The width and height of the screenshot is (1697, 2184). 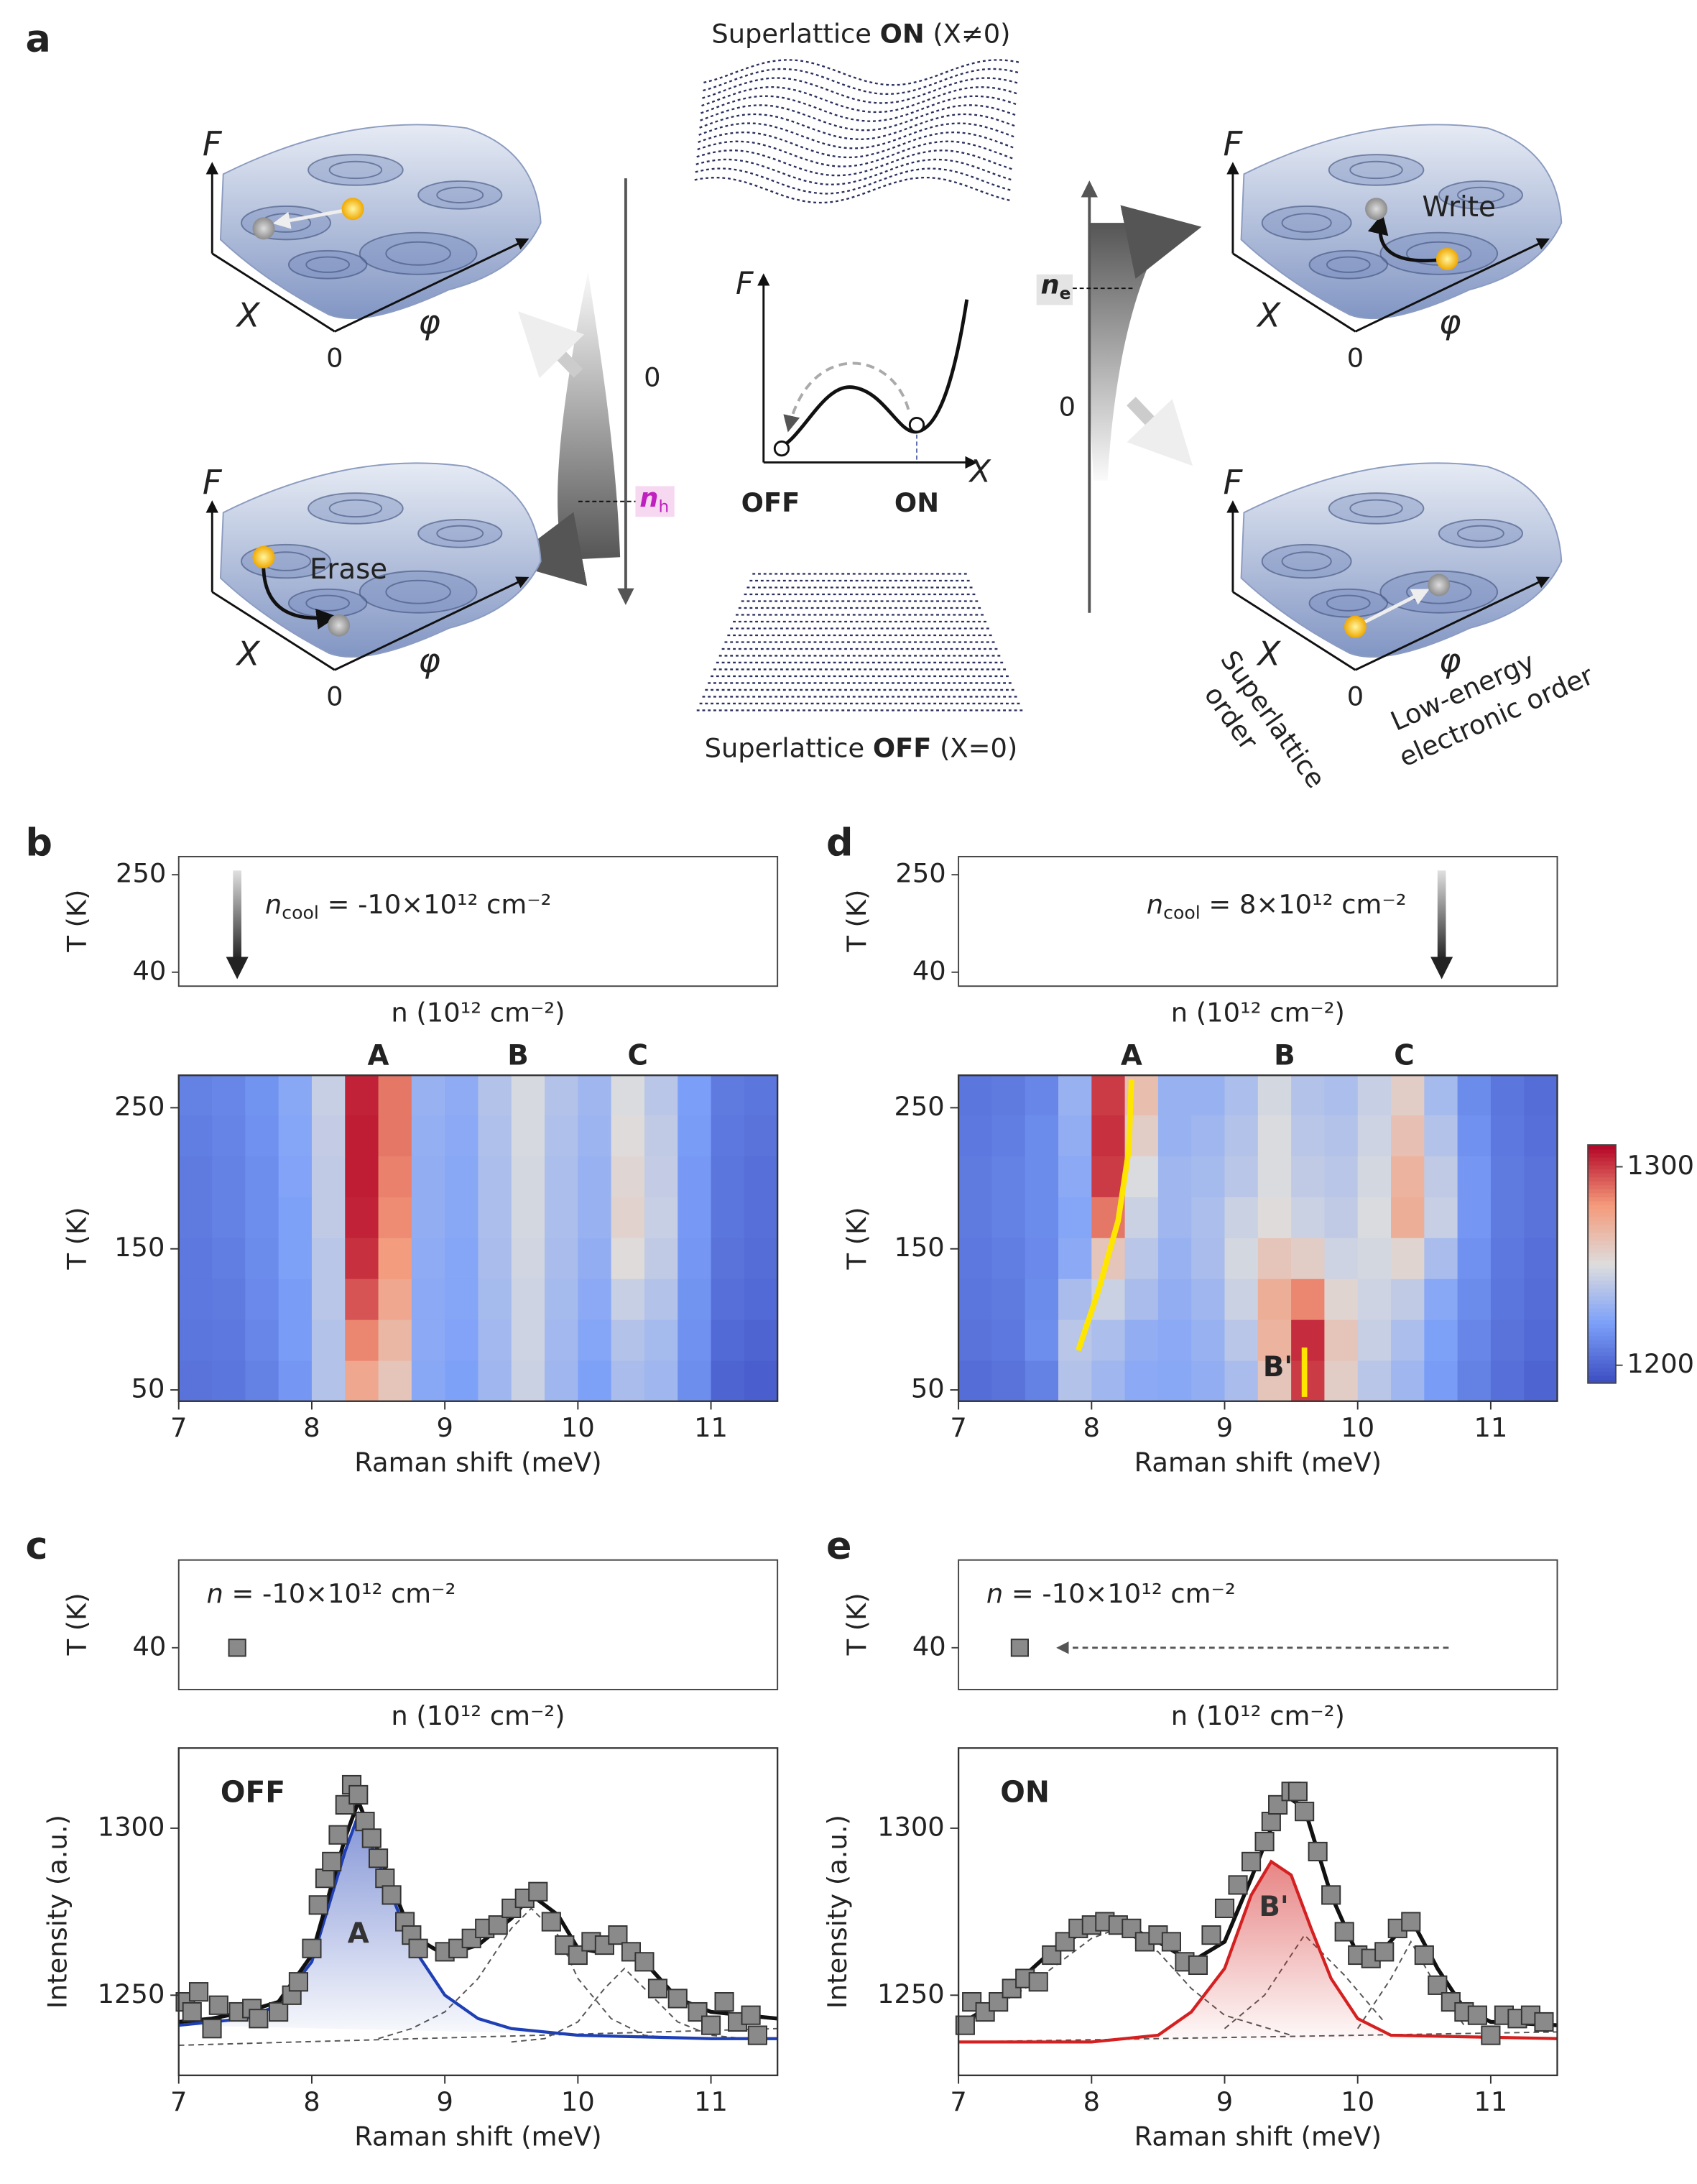 I want to click on inset-annotation: ncool = 8×10¹² cm⁻², so click(x=1277, y=905).